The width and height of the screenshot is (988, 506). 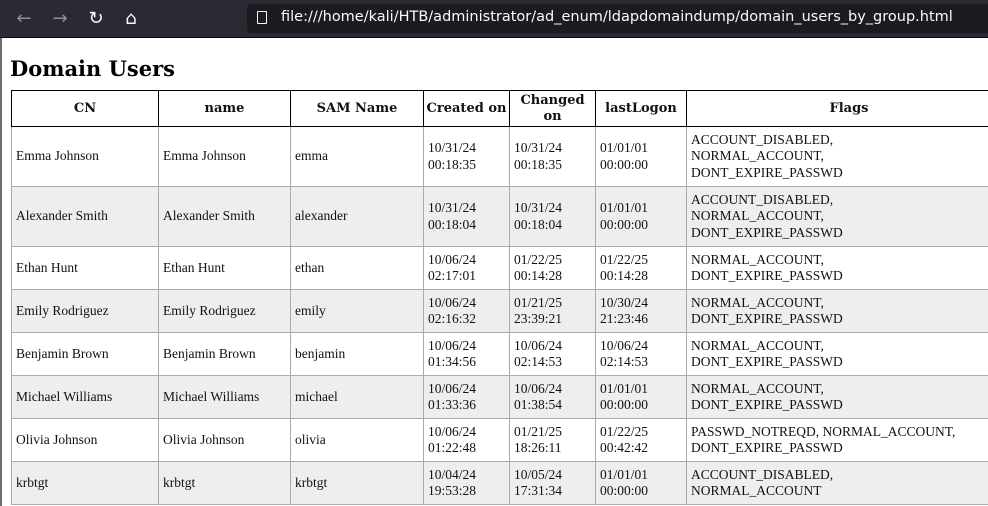 I want to click on cell-changed-on: 10/06/24 02:14:53, so click(x=552, y=354).